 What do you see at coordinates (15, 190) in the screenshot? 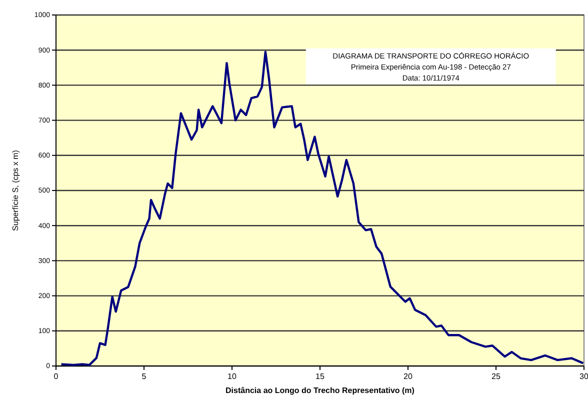
I see `y-axis-title: Superfície S, (cps x m)` at bounding box center [15, 190].